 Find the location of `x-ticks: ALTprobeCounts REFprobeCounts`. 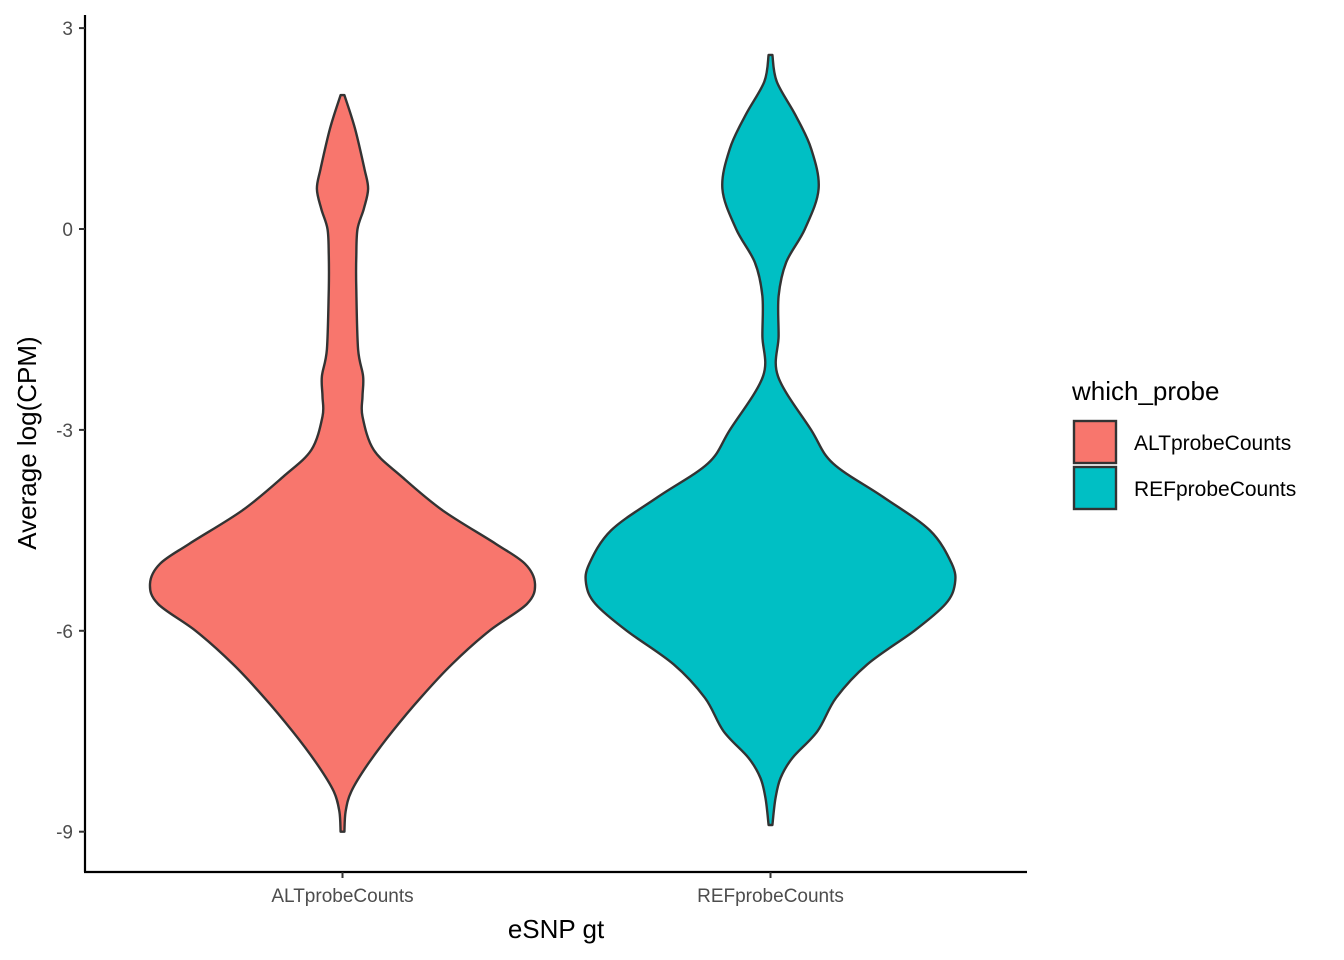

x-ticks: ALTprobeCounts REFprobeCounts is located at coordinates (557, 889).